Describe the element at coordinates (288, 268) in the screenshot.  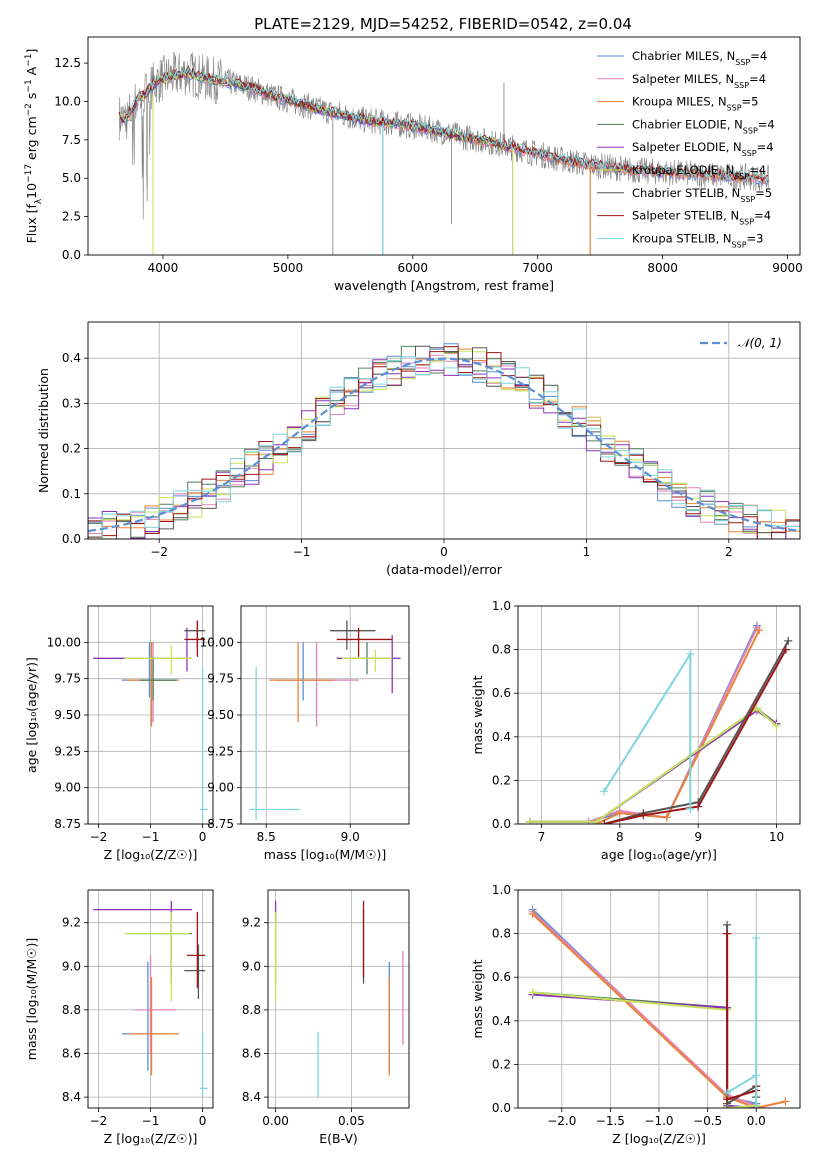
I see `x-tick-label: 5000` at that location.